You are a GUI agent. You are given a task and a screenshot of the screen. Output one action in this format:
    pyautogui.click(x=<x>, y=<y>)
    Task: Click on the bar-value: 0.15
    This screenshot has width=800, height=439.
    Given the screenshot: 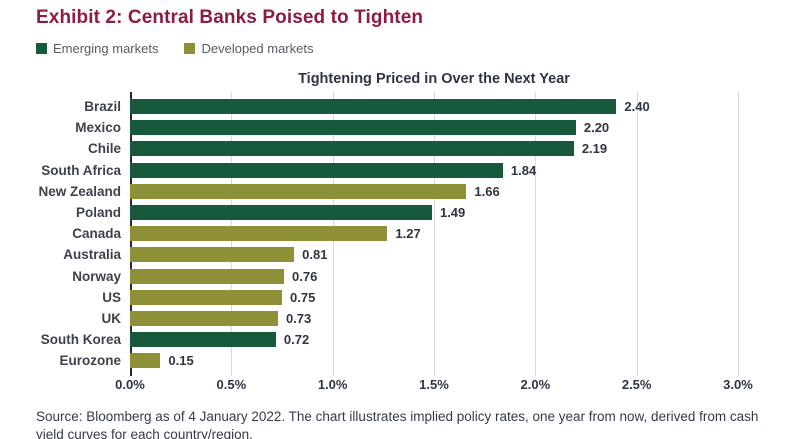 What is the action you would take?
    pyautogui.click(x=181, y=361)
    